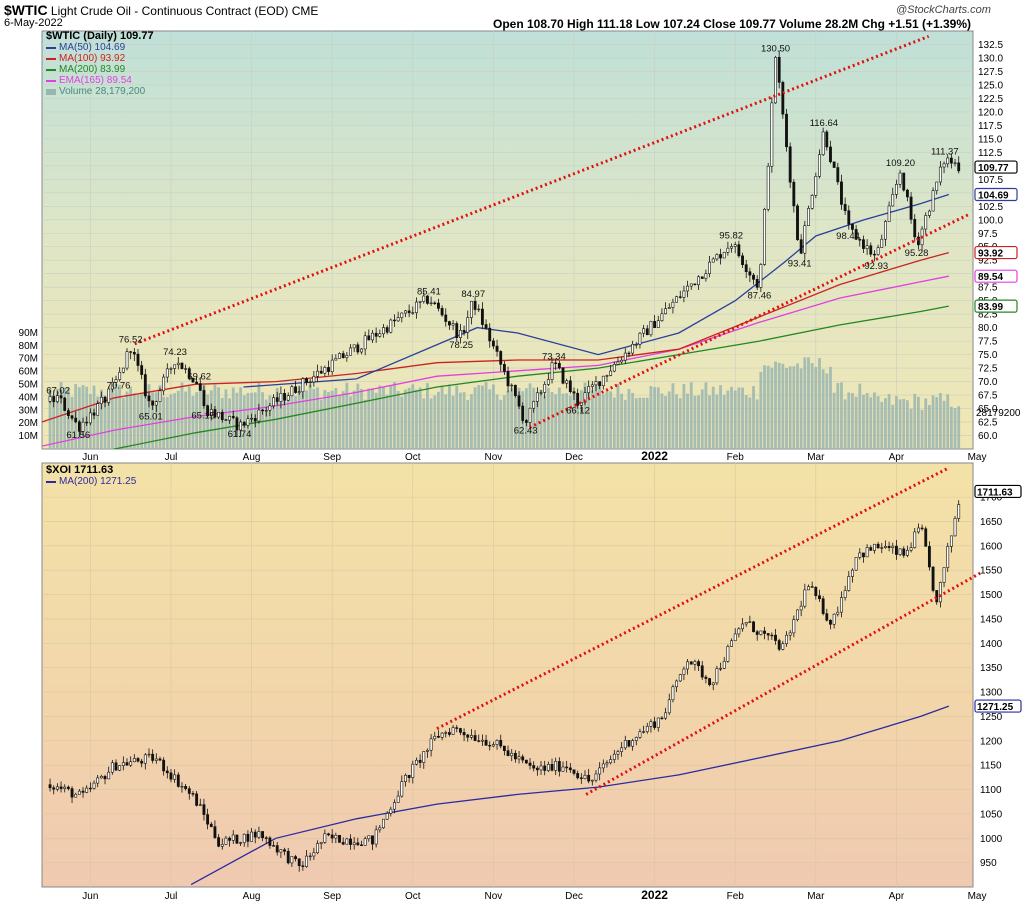 This screenshot has height=905, width=1024. What do you see at coordinates (91, 481) in the screenshot?
I see `legend-xoi-ma200: MA(200) 1271.25` at bounding box center [91, 481].